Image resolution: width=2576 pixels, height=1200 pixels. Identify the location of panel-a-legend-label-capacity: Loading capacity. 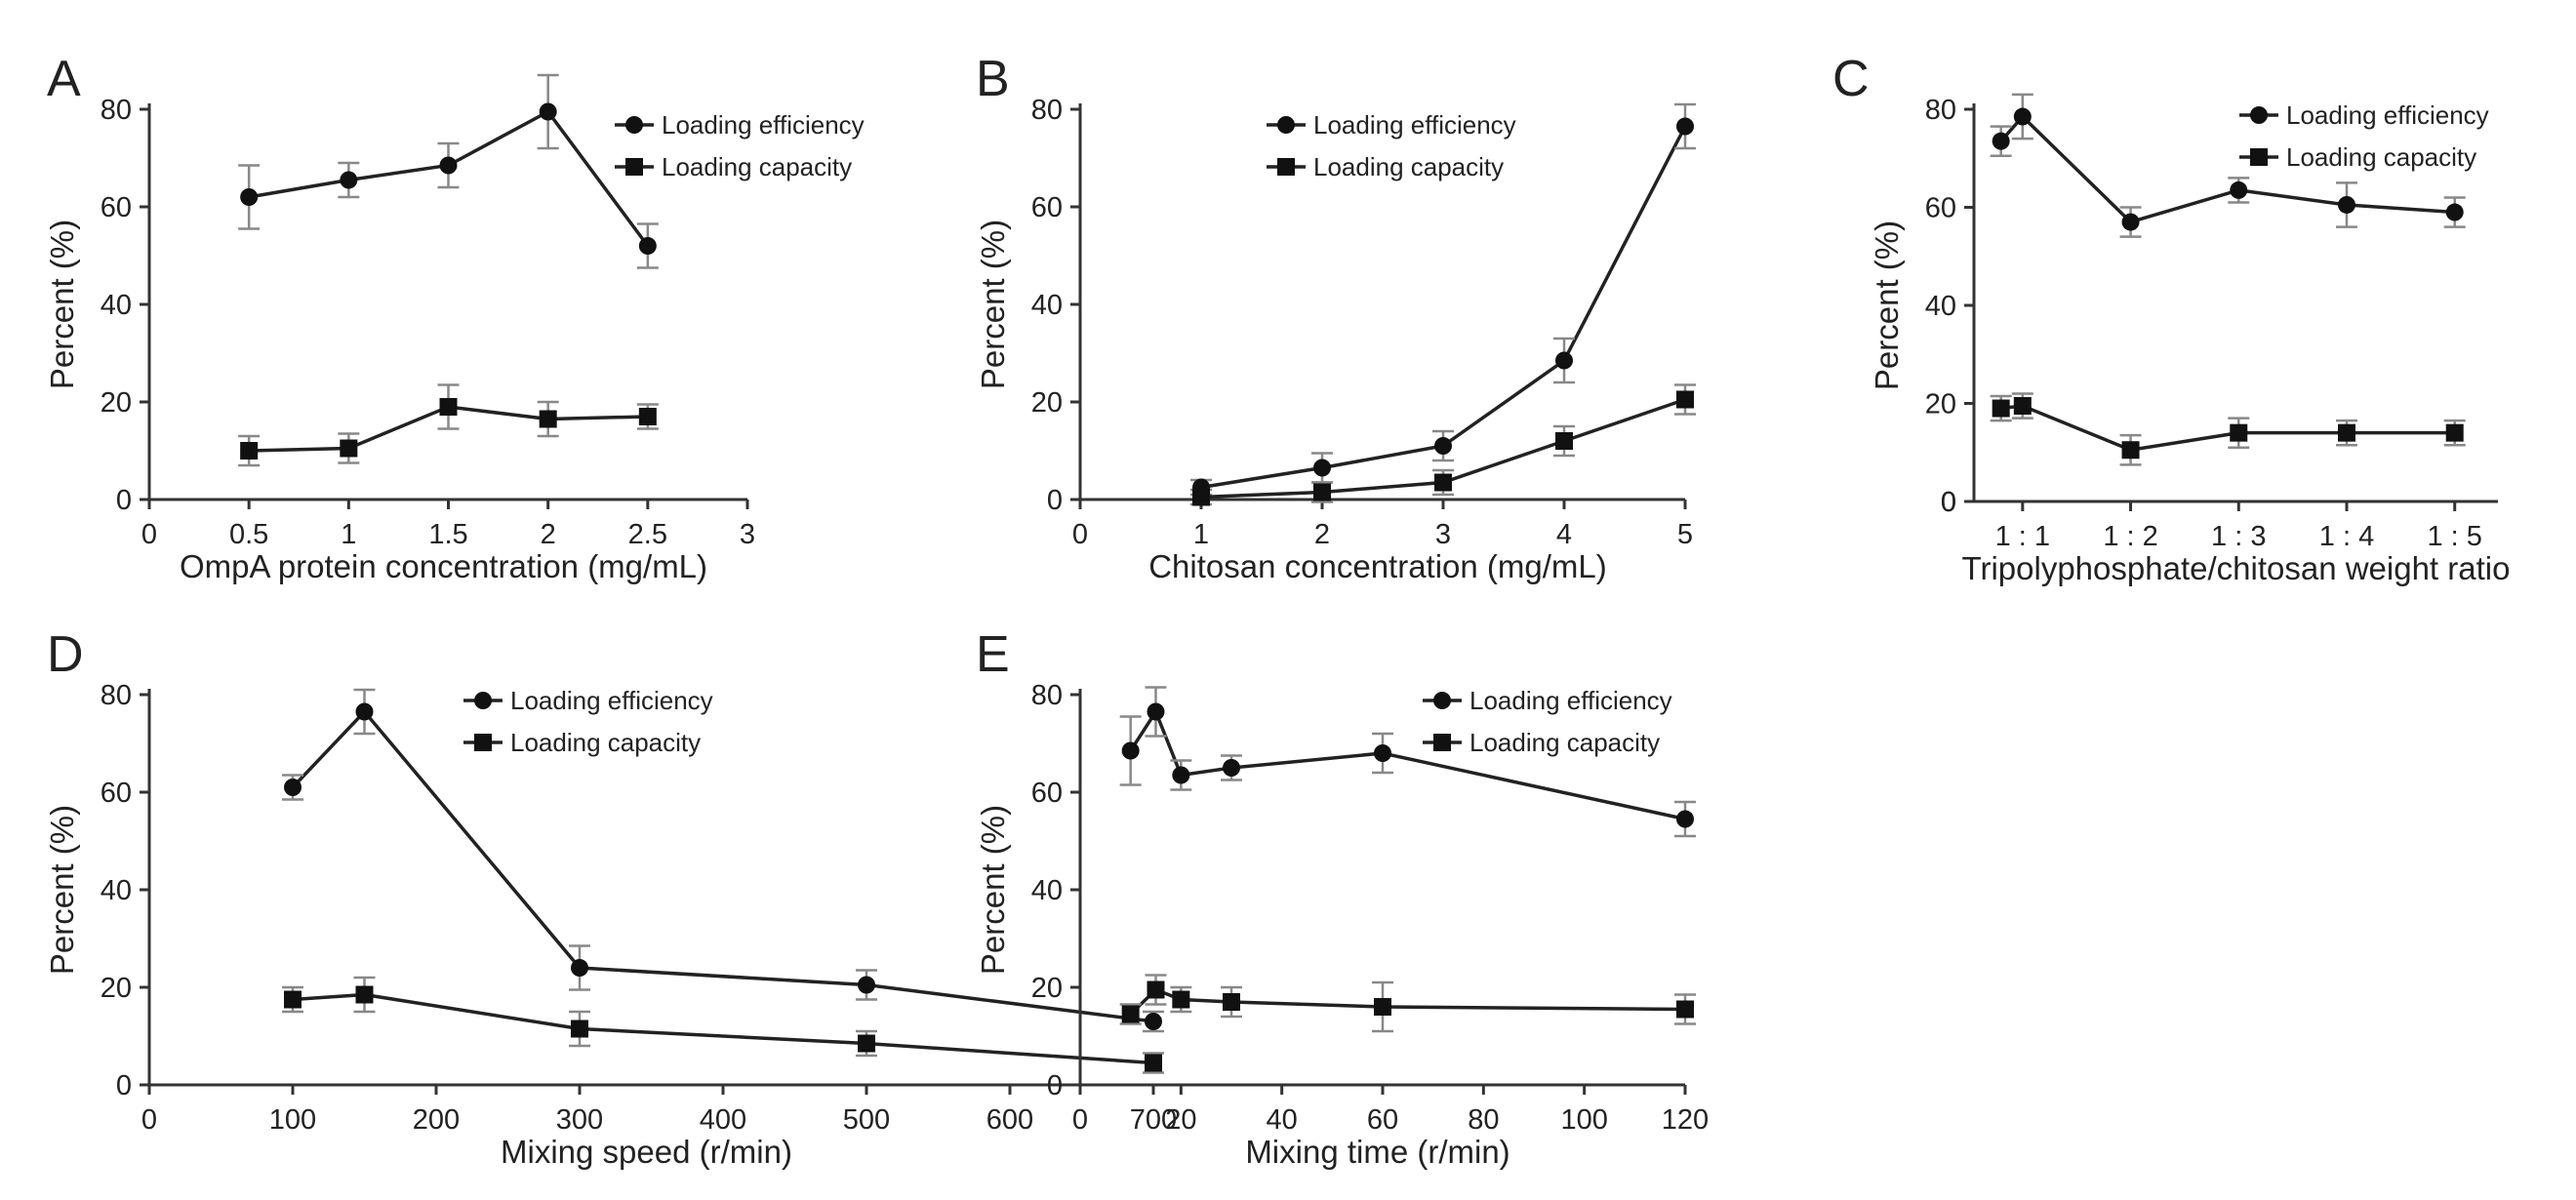
(757, 166).